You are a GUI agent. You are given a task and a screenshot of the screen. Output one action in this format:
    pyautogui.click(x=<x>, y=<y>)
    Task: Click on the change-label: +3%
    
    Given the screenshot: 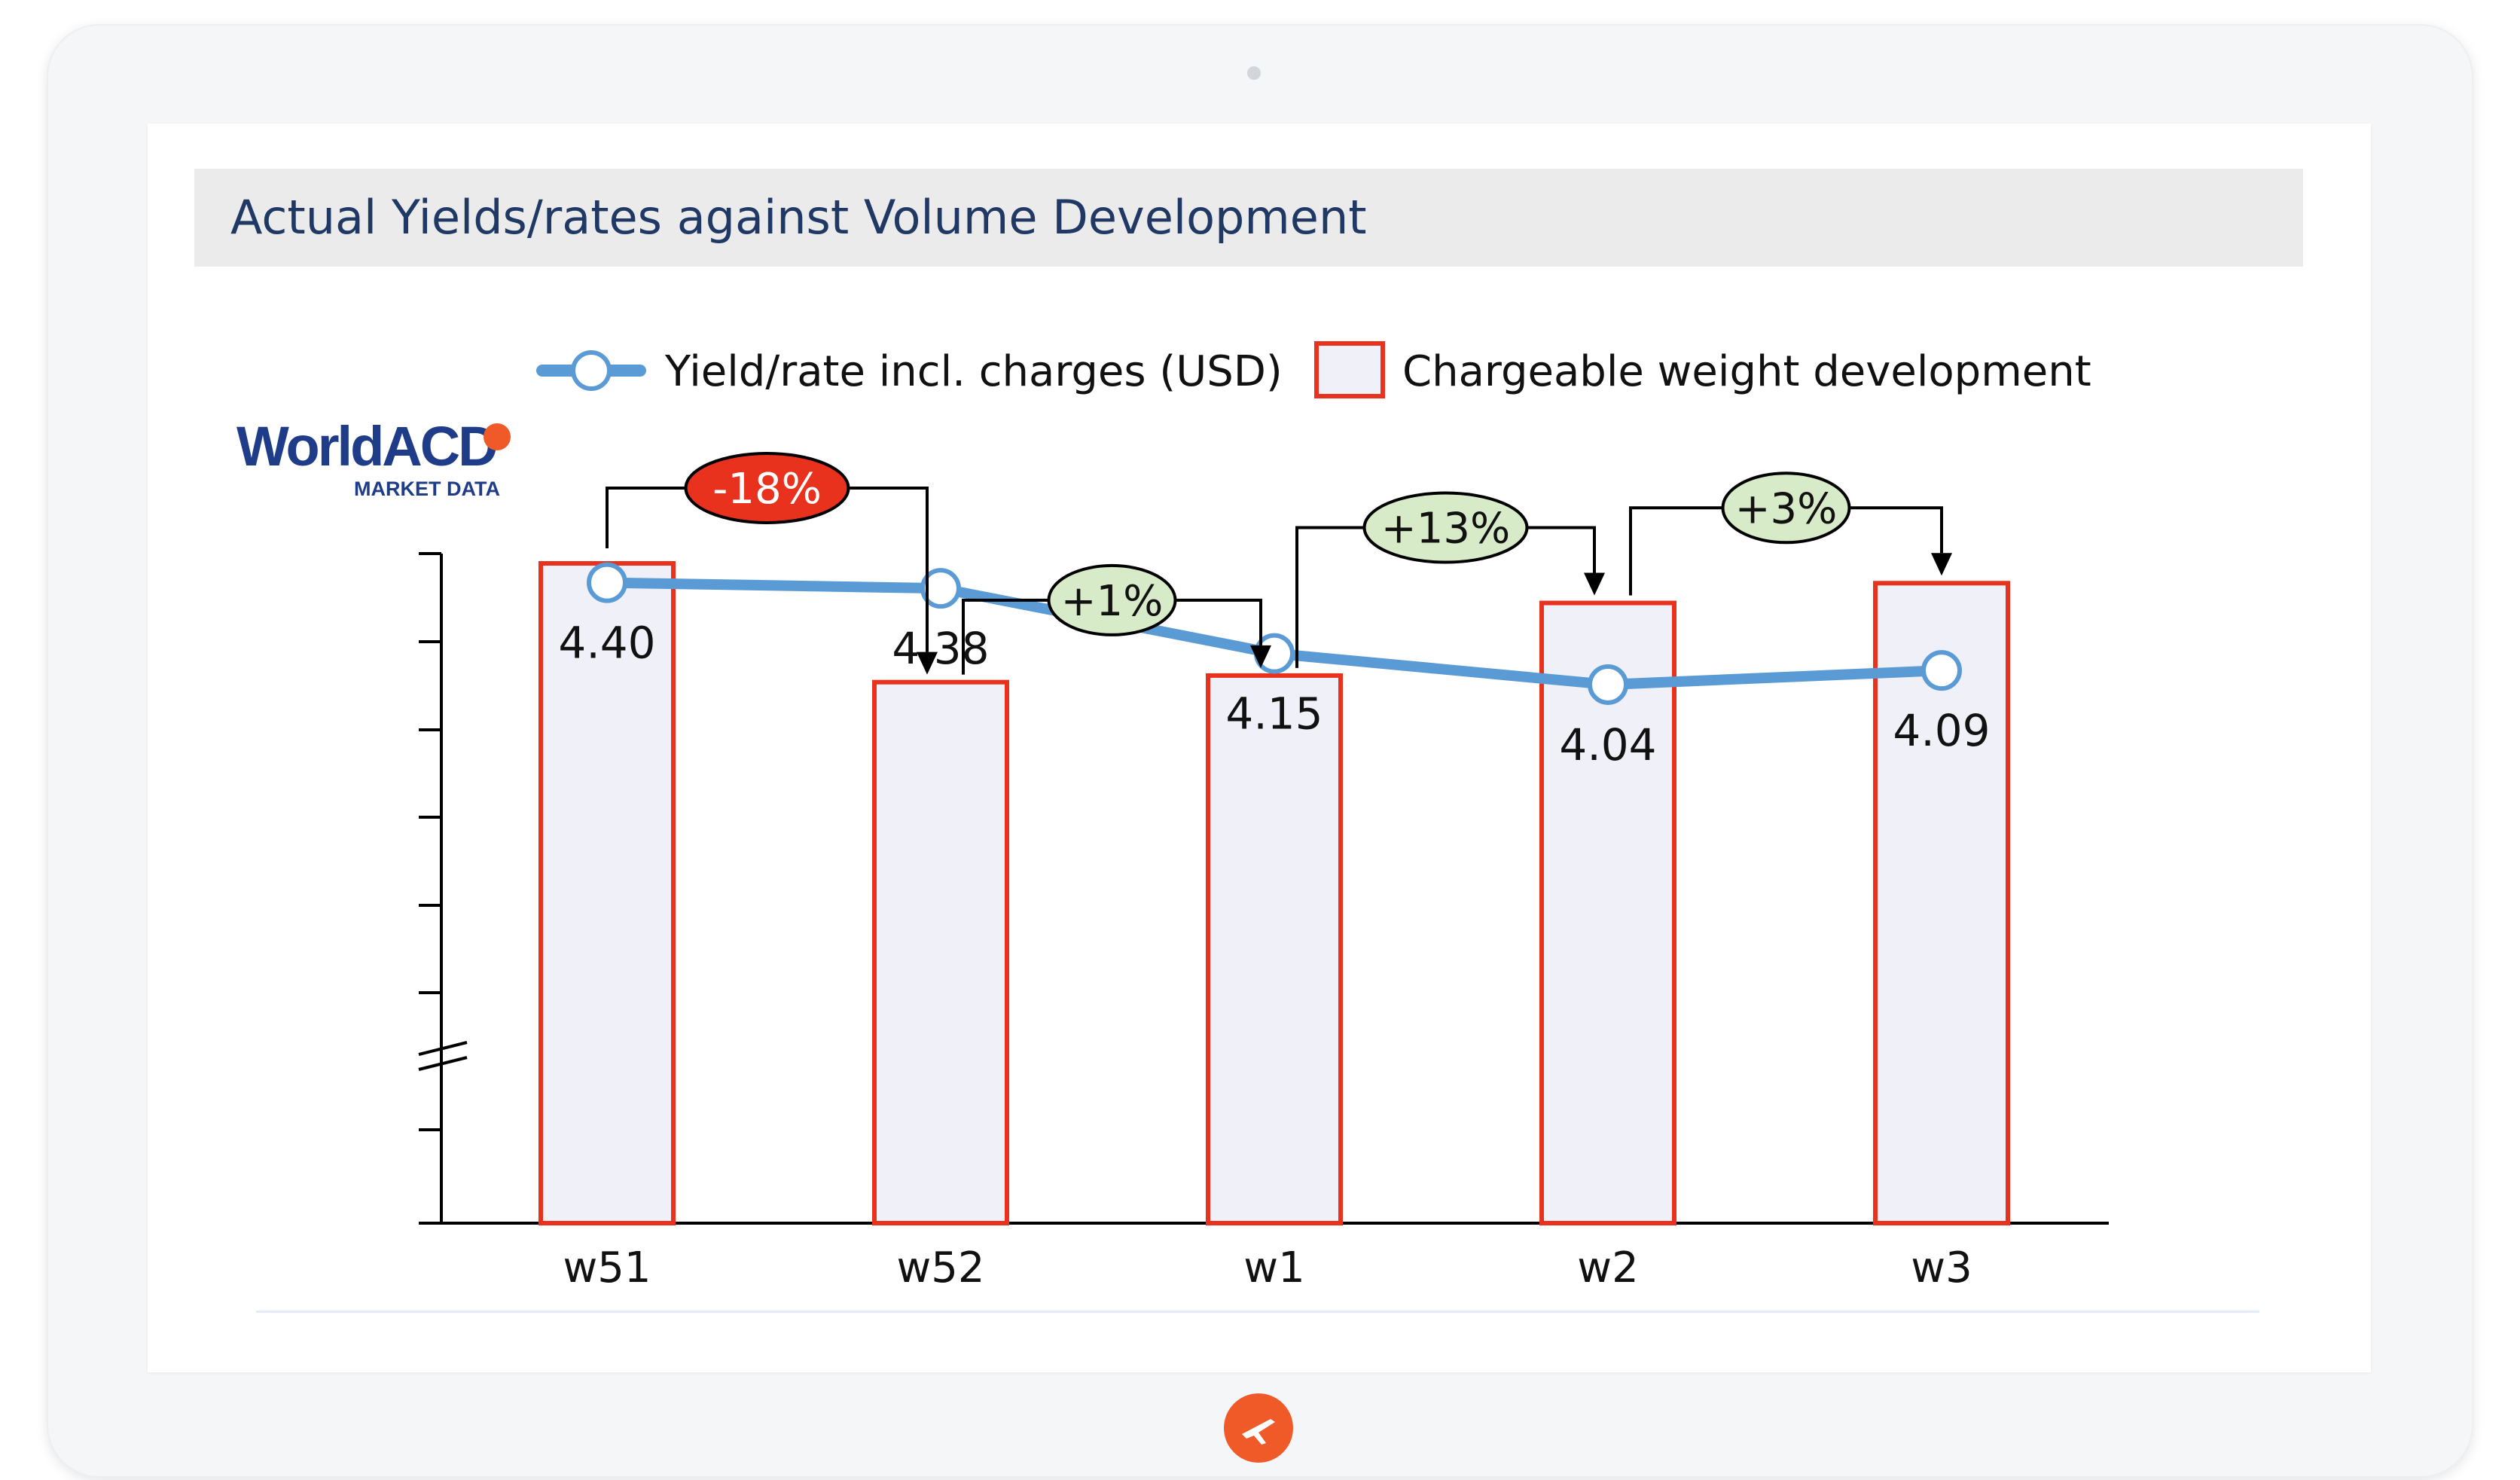 What is the action you would take?
    pyautogui.click(x=1786, y=508)
    